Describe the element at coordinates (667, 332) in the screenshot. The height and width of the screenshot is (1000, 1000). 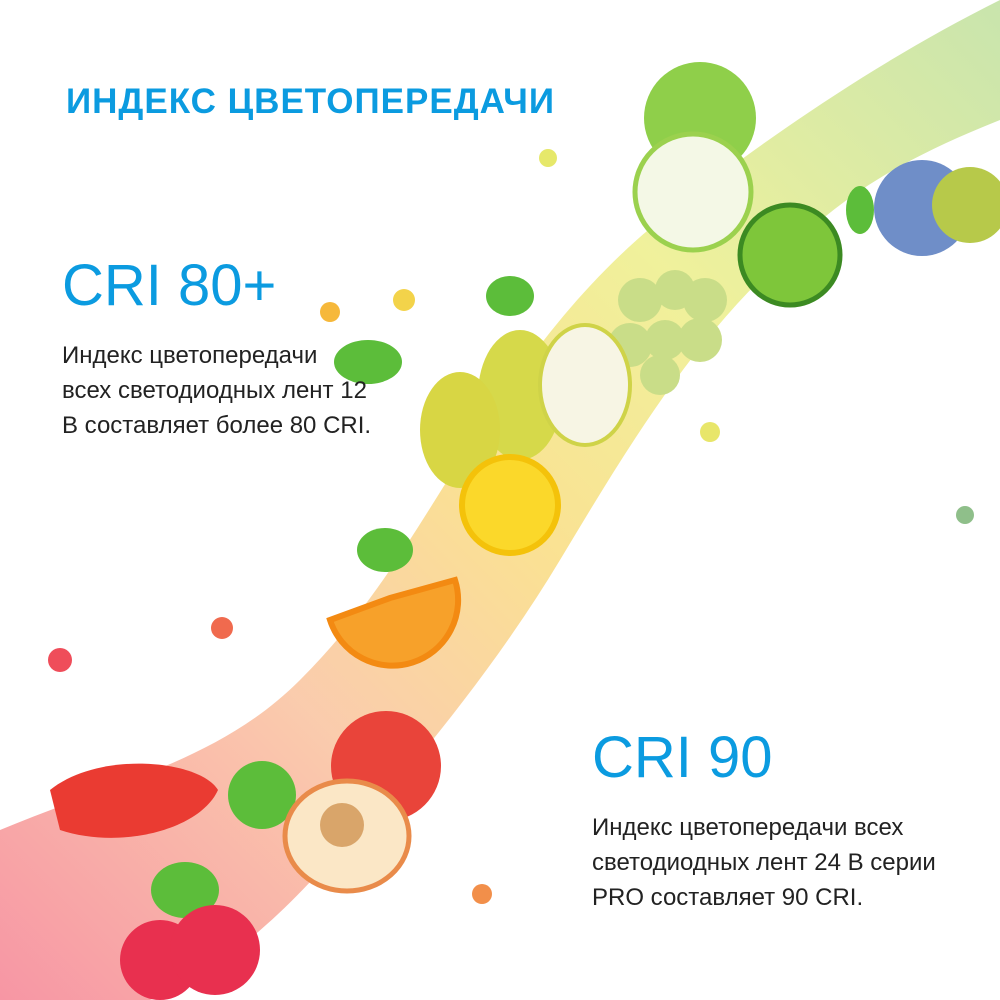
I see `grapes` at that location.